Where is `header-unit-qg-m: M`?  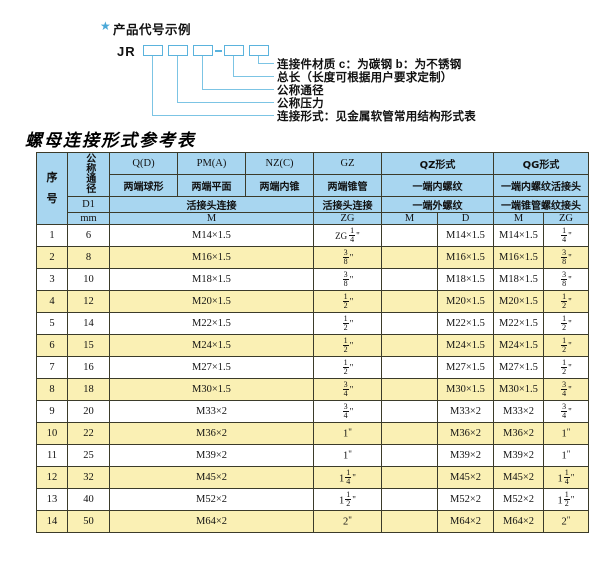 header-unit-qg-m: M is located at coordinates (518, 218).